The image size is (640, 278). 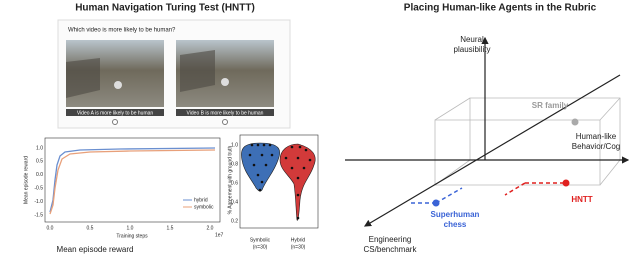 What do you see at coordinates (455, 214) in the screenshot?
I see `chess-label: Superhuman` at bounding box center [455, 214].